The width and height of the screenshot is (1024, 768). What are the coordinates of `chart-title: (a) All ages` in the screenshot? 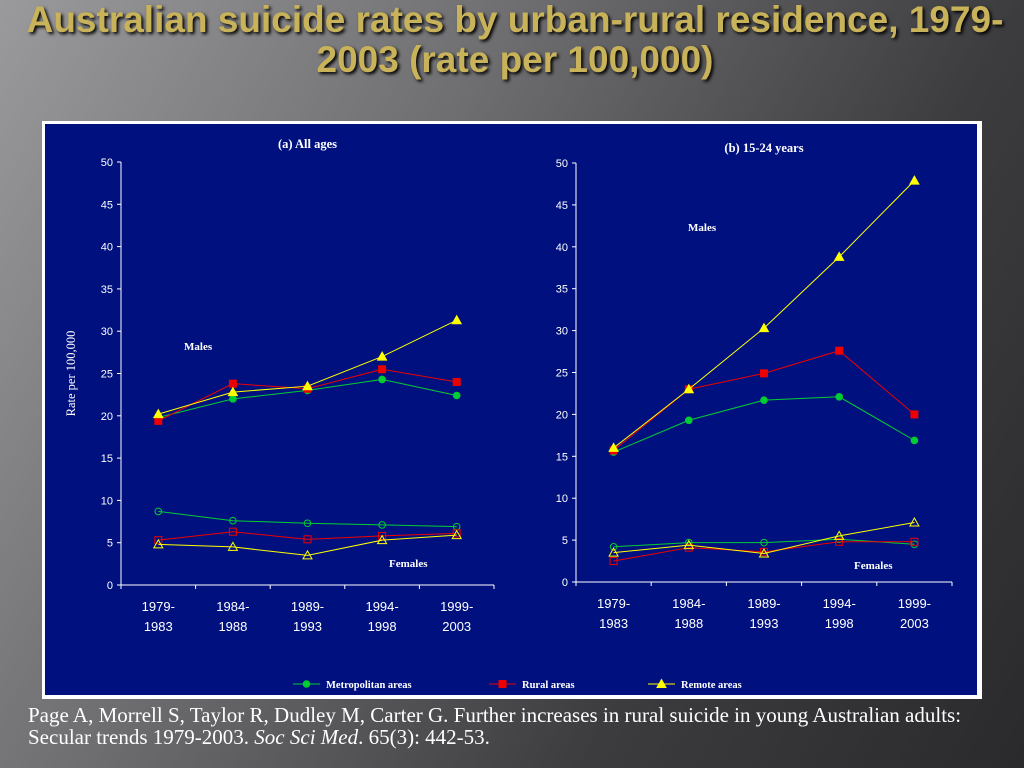 It's located at (307, 144).